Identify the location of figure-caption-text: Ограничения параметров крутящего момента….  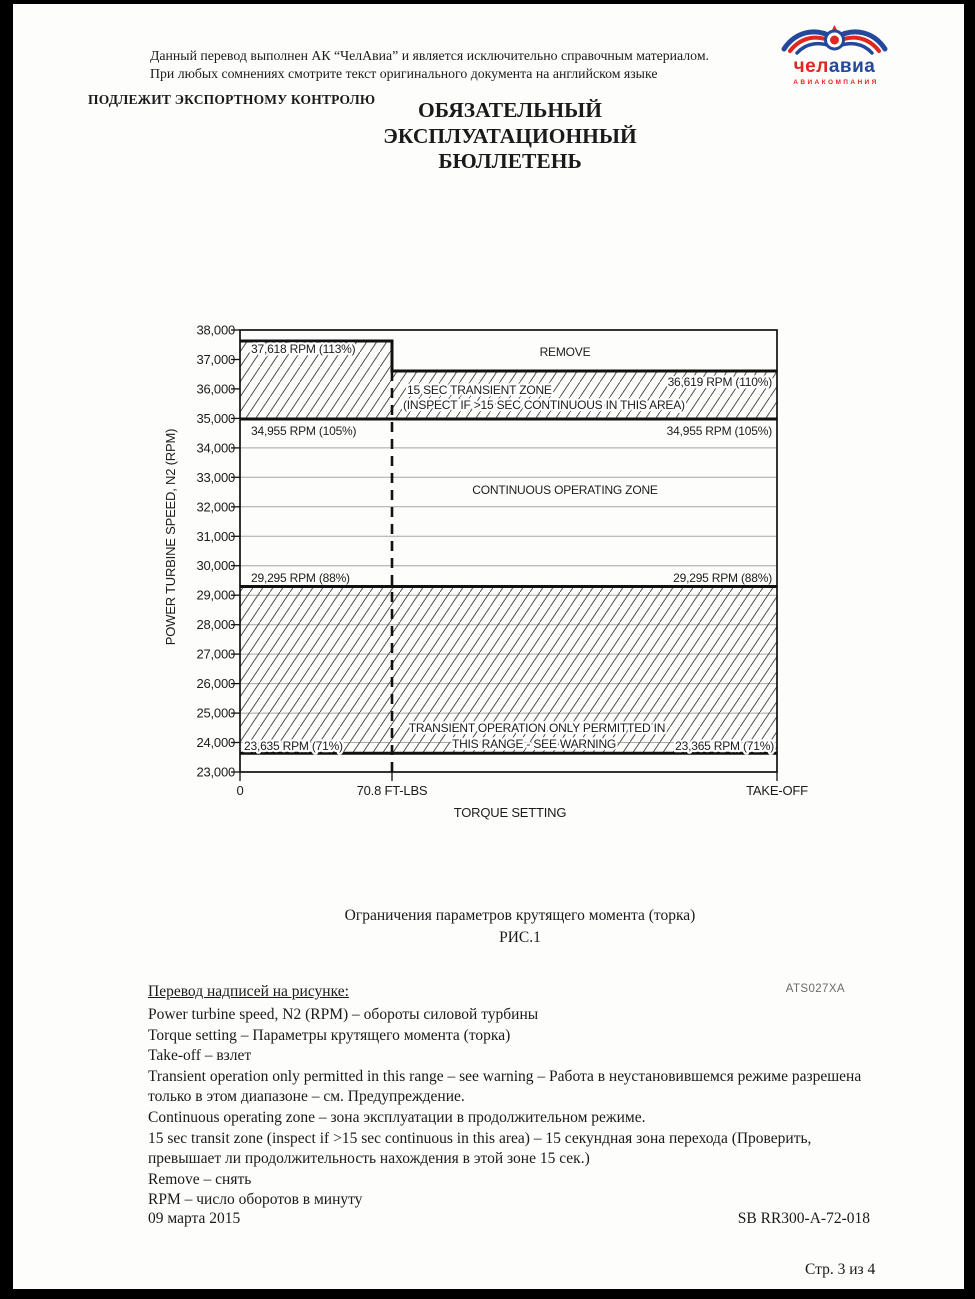
(520, 915).